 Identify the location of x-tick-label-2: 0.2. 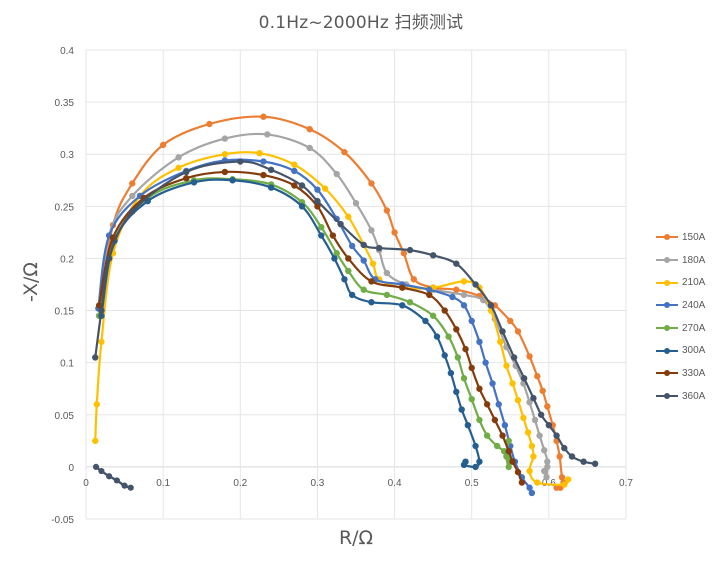
(240, 483).